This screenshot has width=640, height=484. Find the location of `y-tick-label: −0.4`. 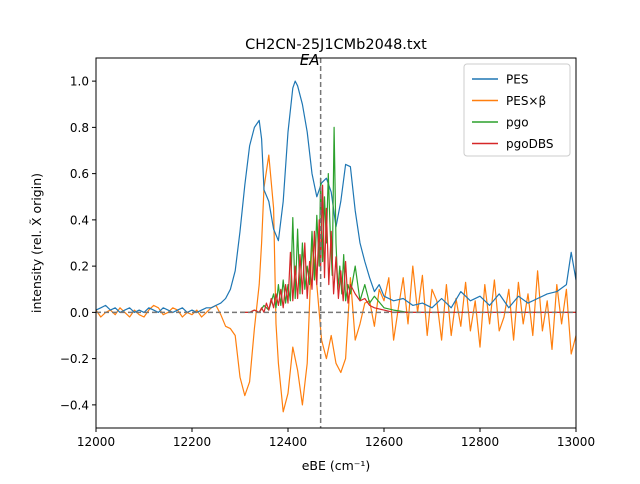

y-tick-label: −0.4 is located at coordinates (74, 405).